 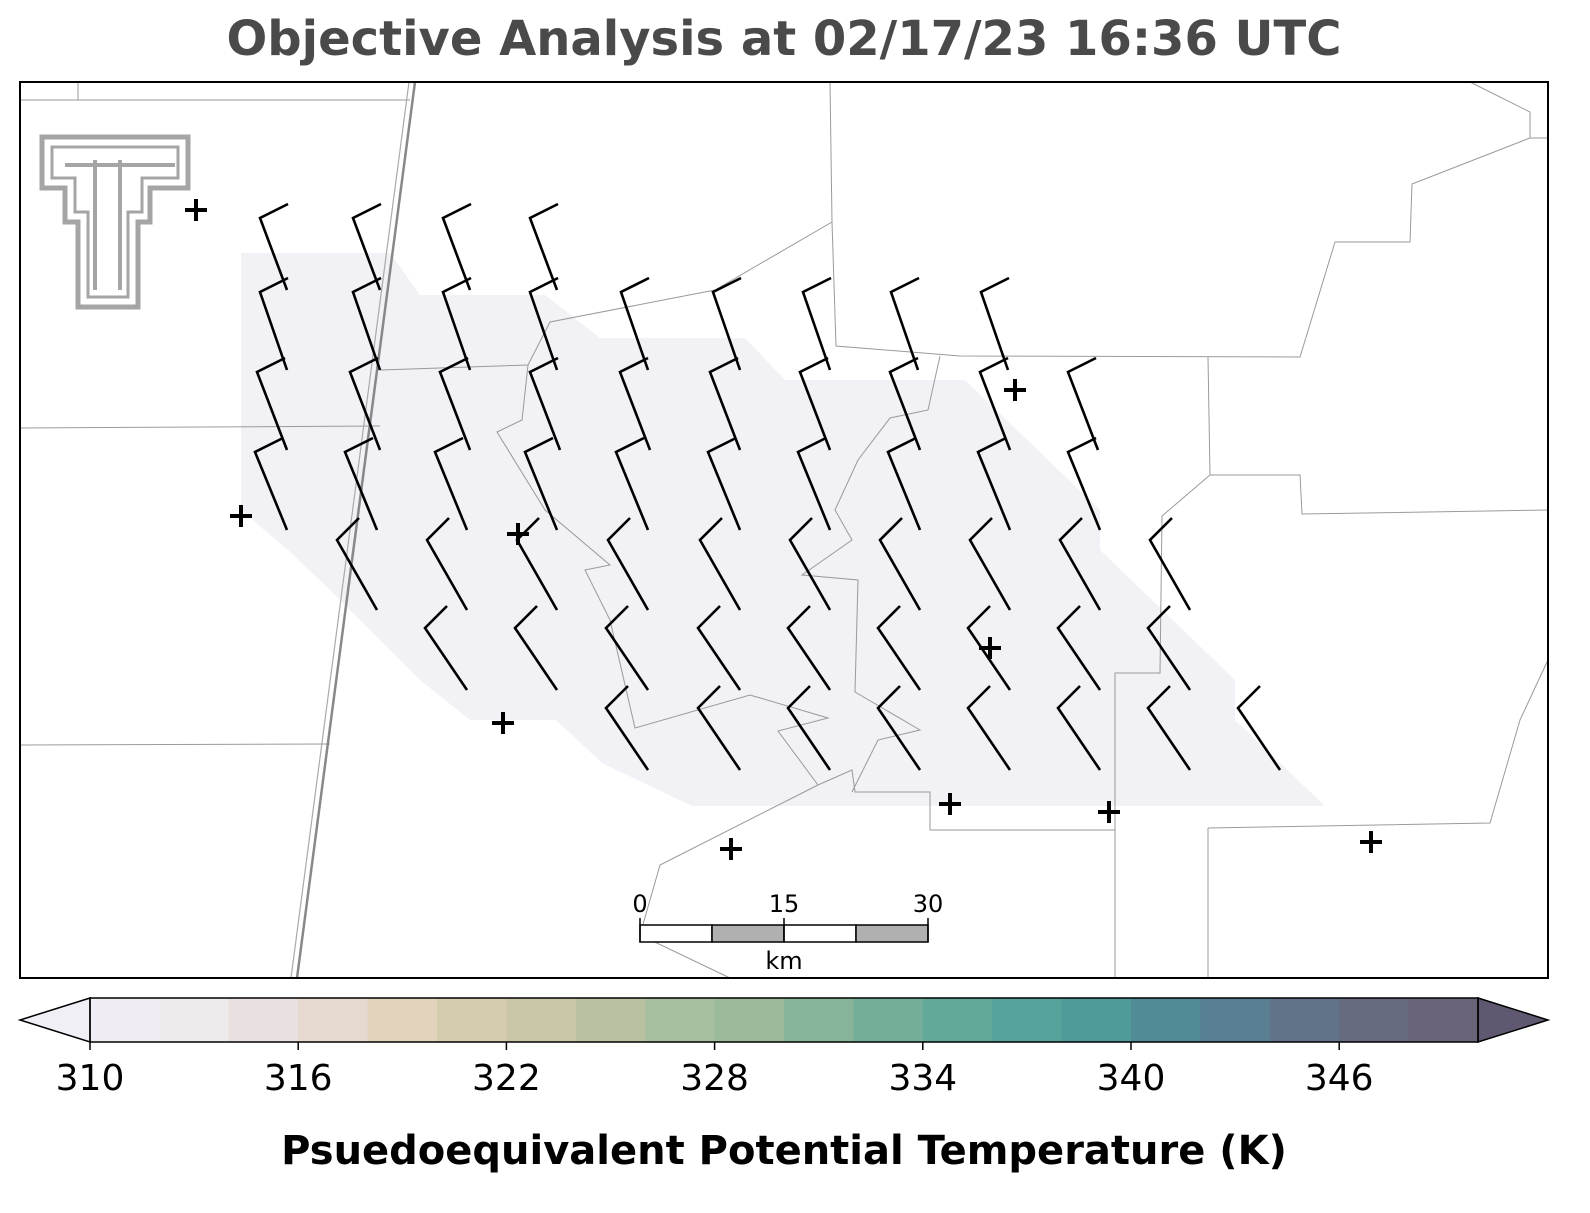 I want to click on colorbar: 310 316 322 328 334 340 346, so click(x=784, y=1047).